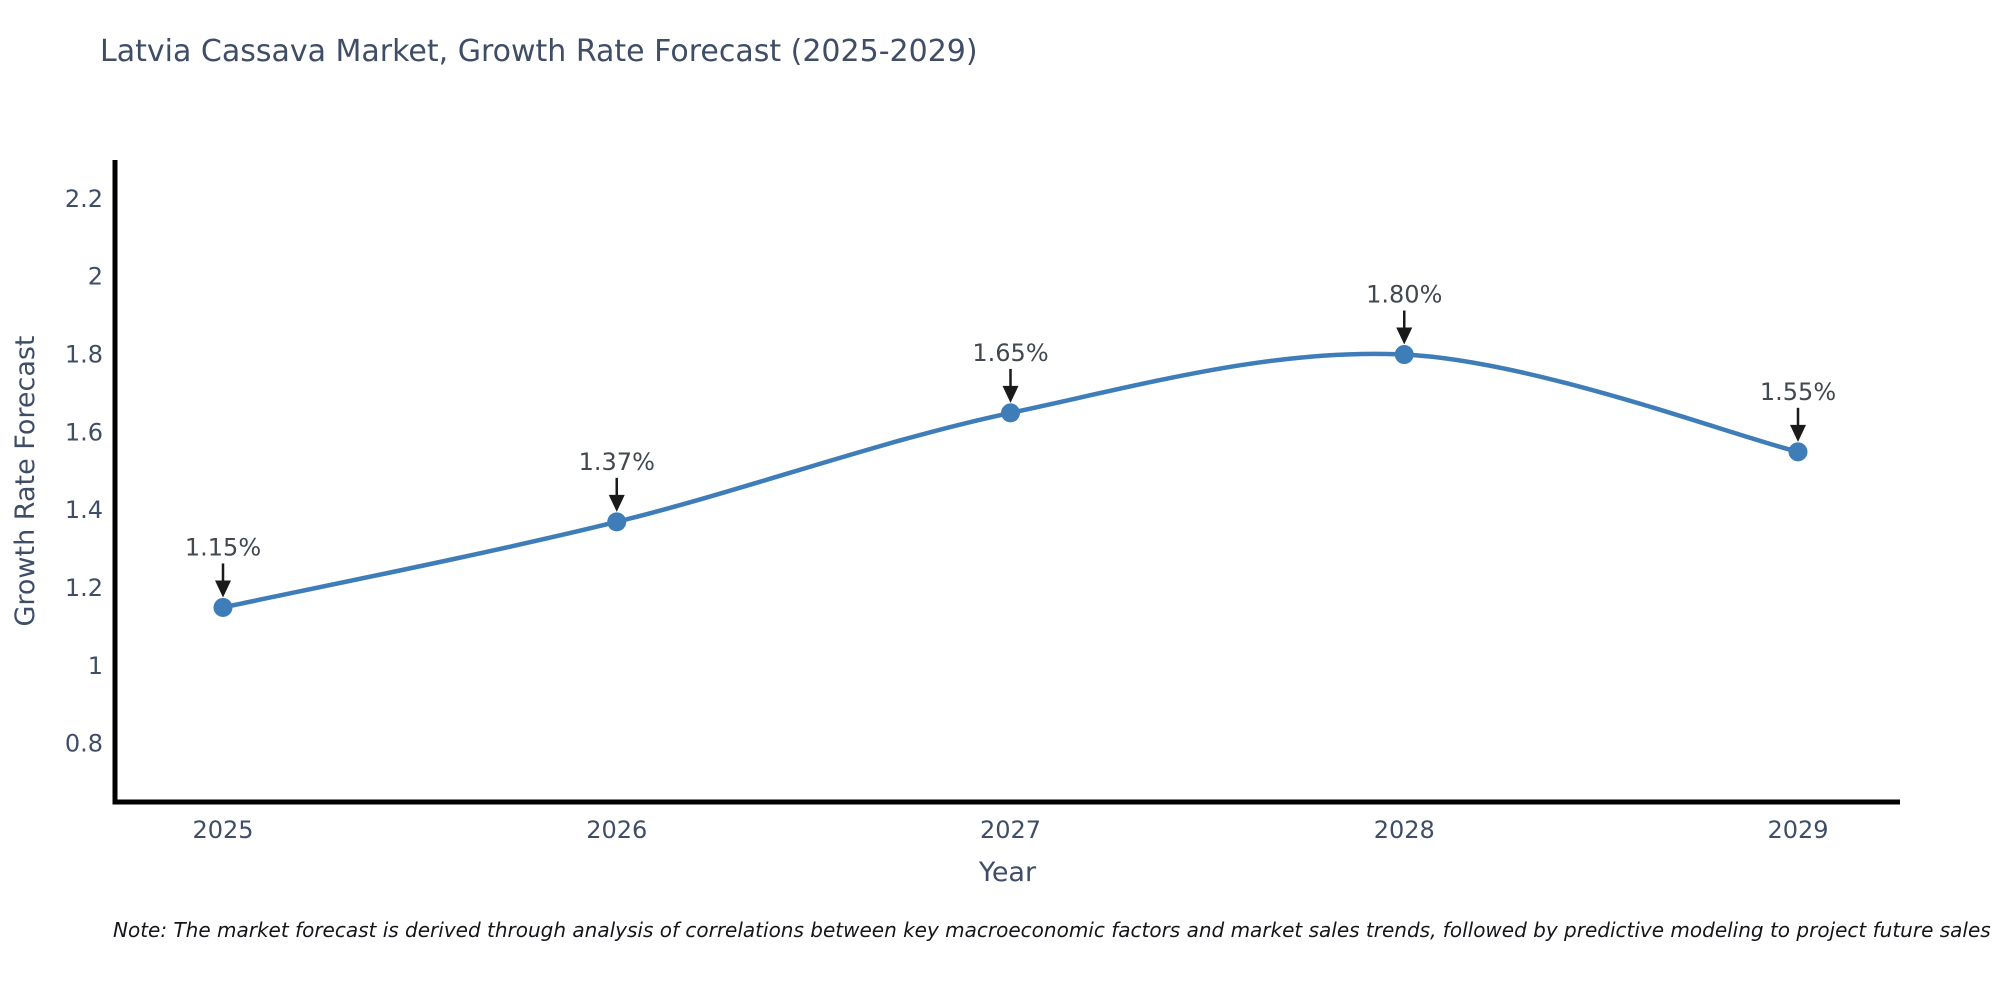  What do you see at coordinates (25, 480) in the screenshot?
I see `y-axis-title: Growth Rate Forecast` at bounding box center [25, 480].